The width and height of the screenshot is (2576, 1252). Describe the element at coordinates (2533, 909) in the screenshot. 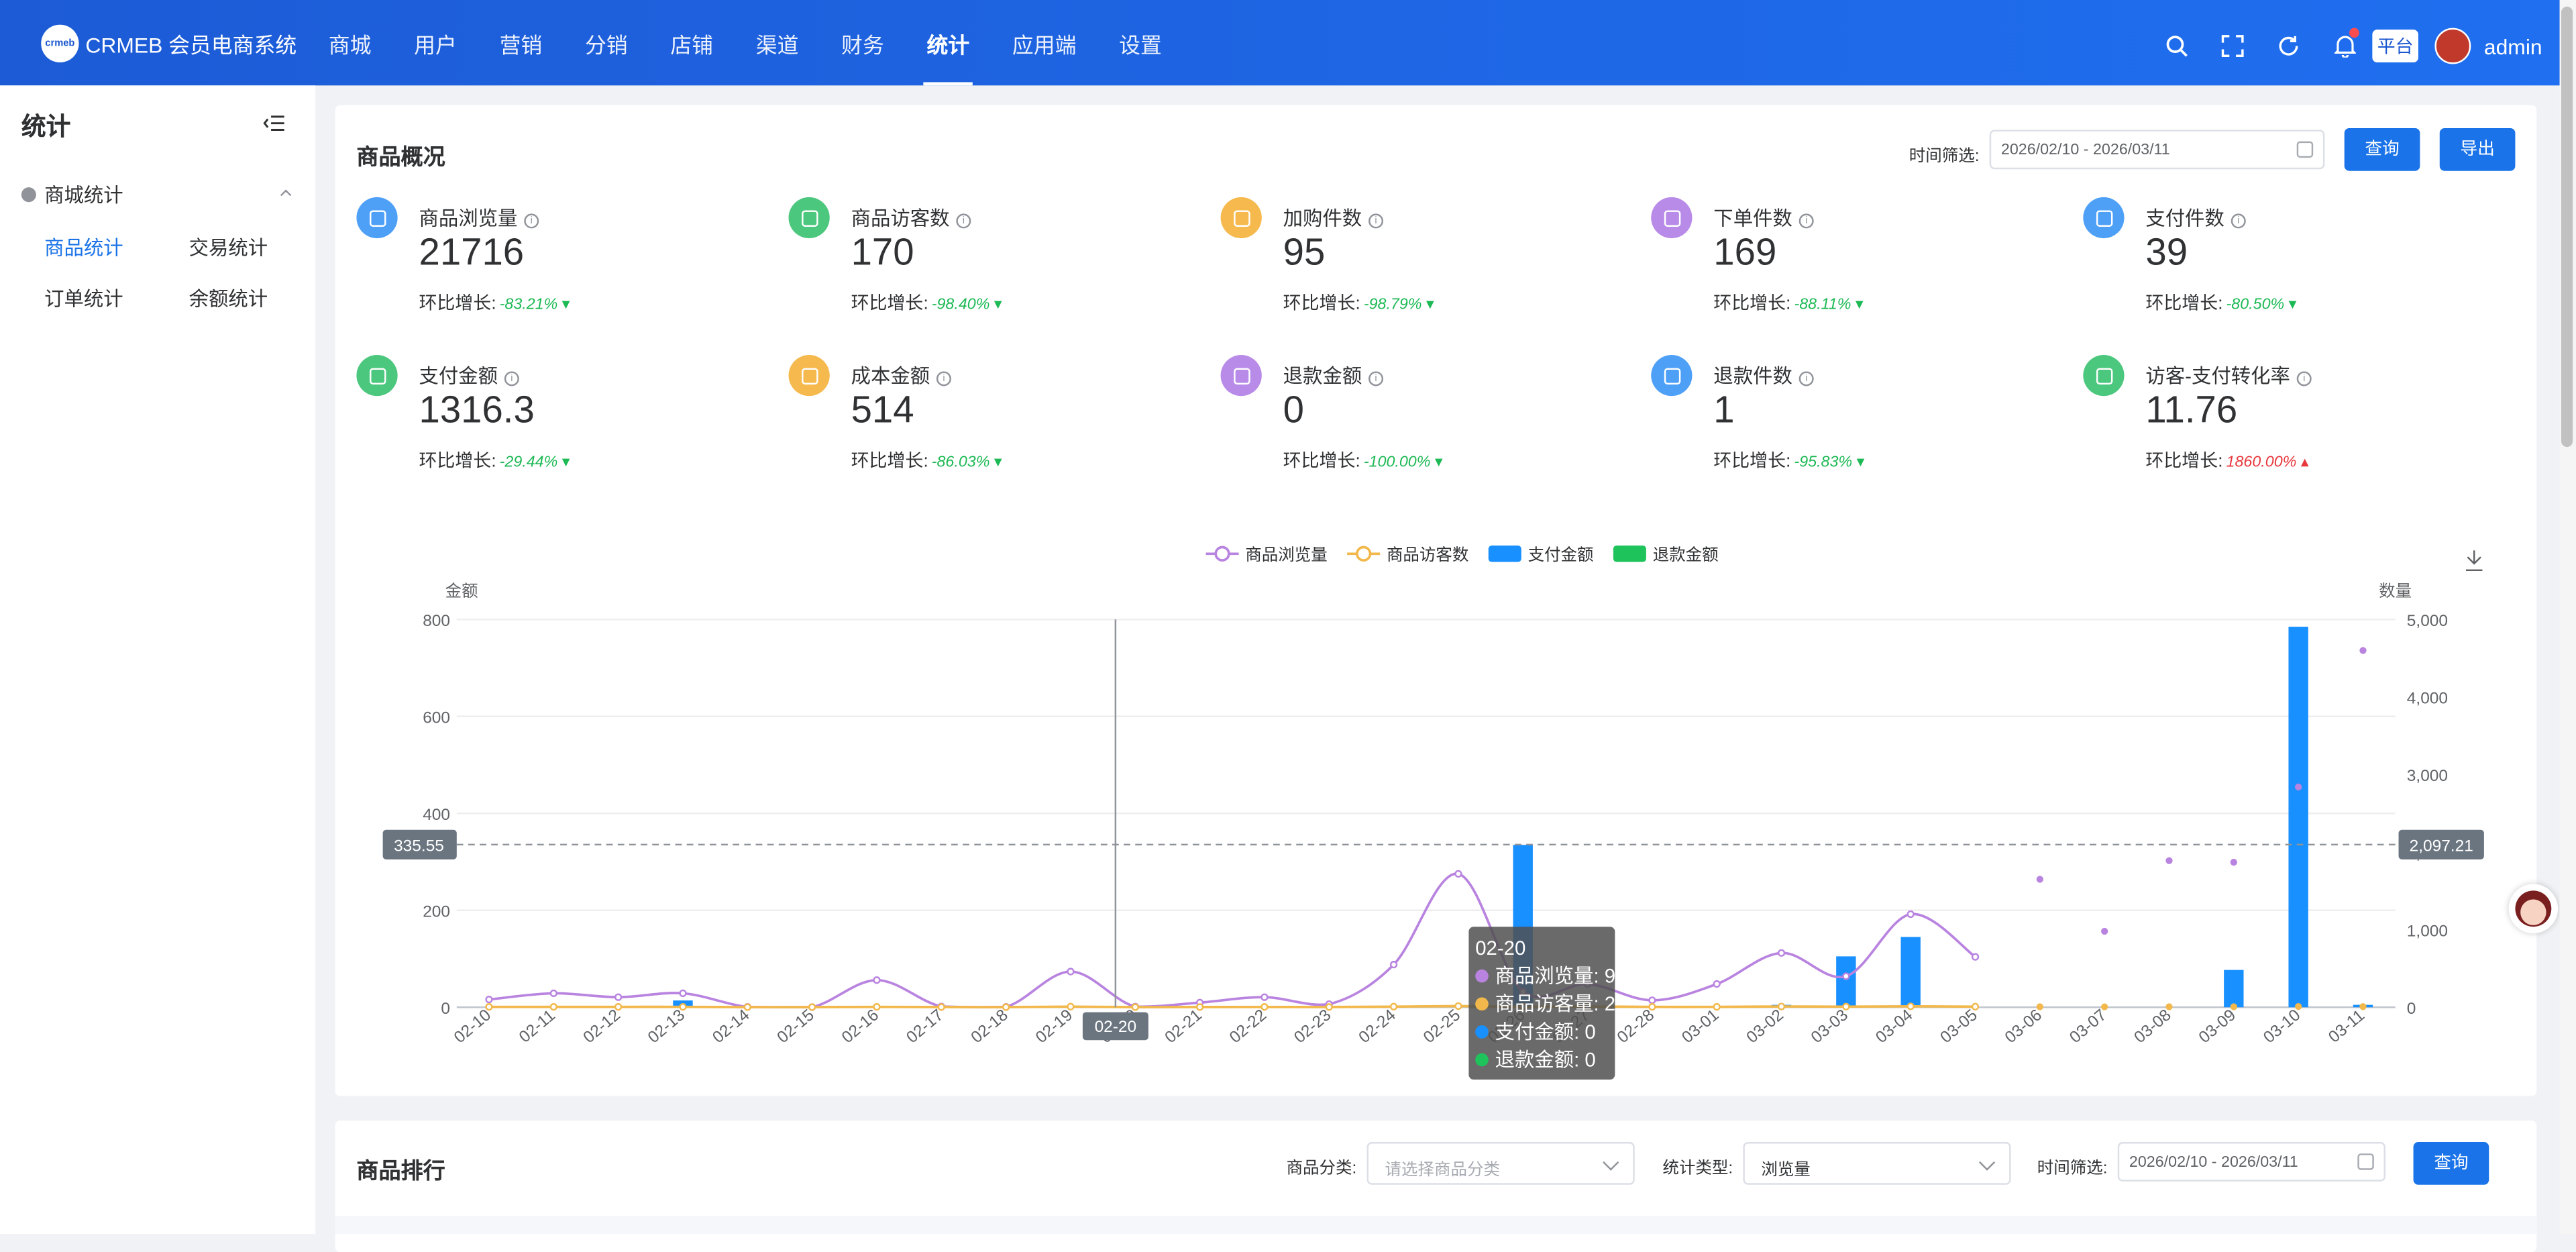

I see `support-avatar` at that location.